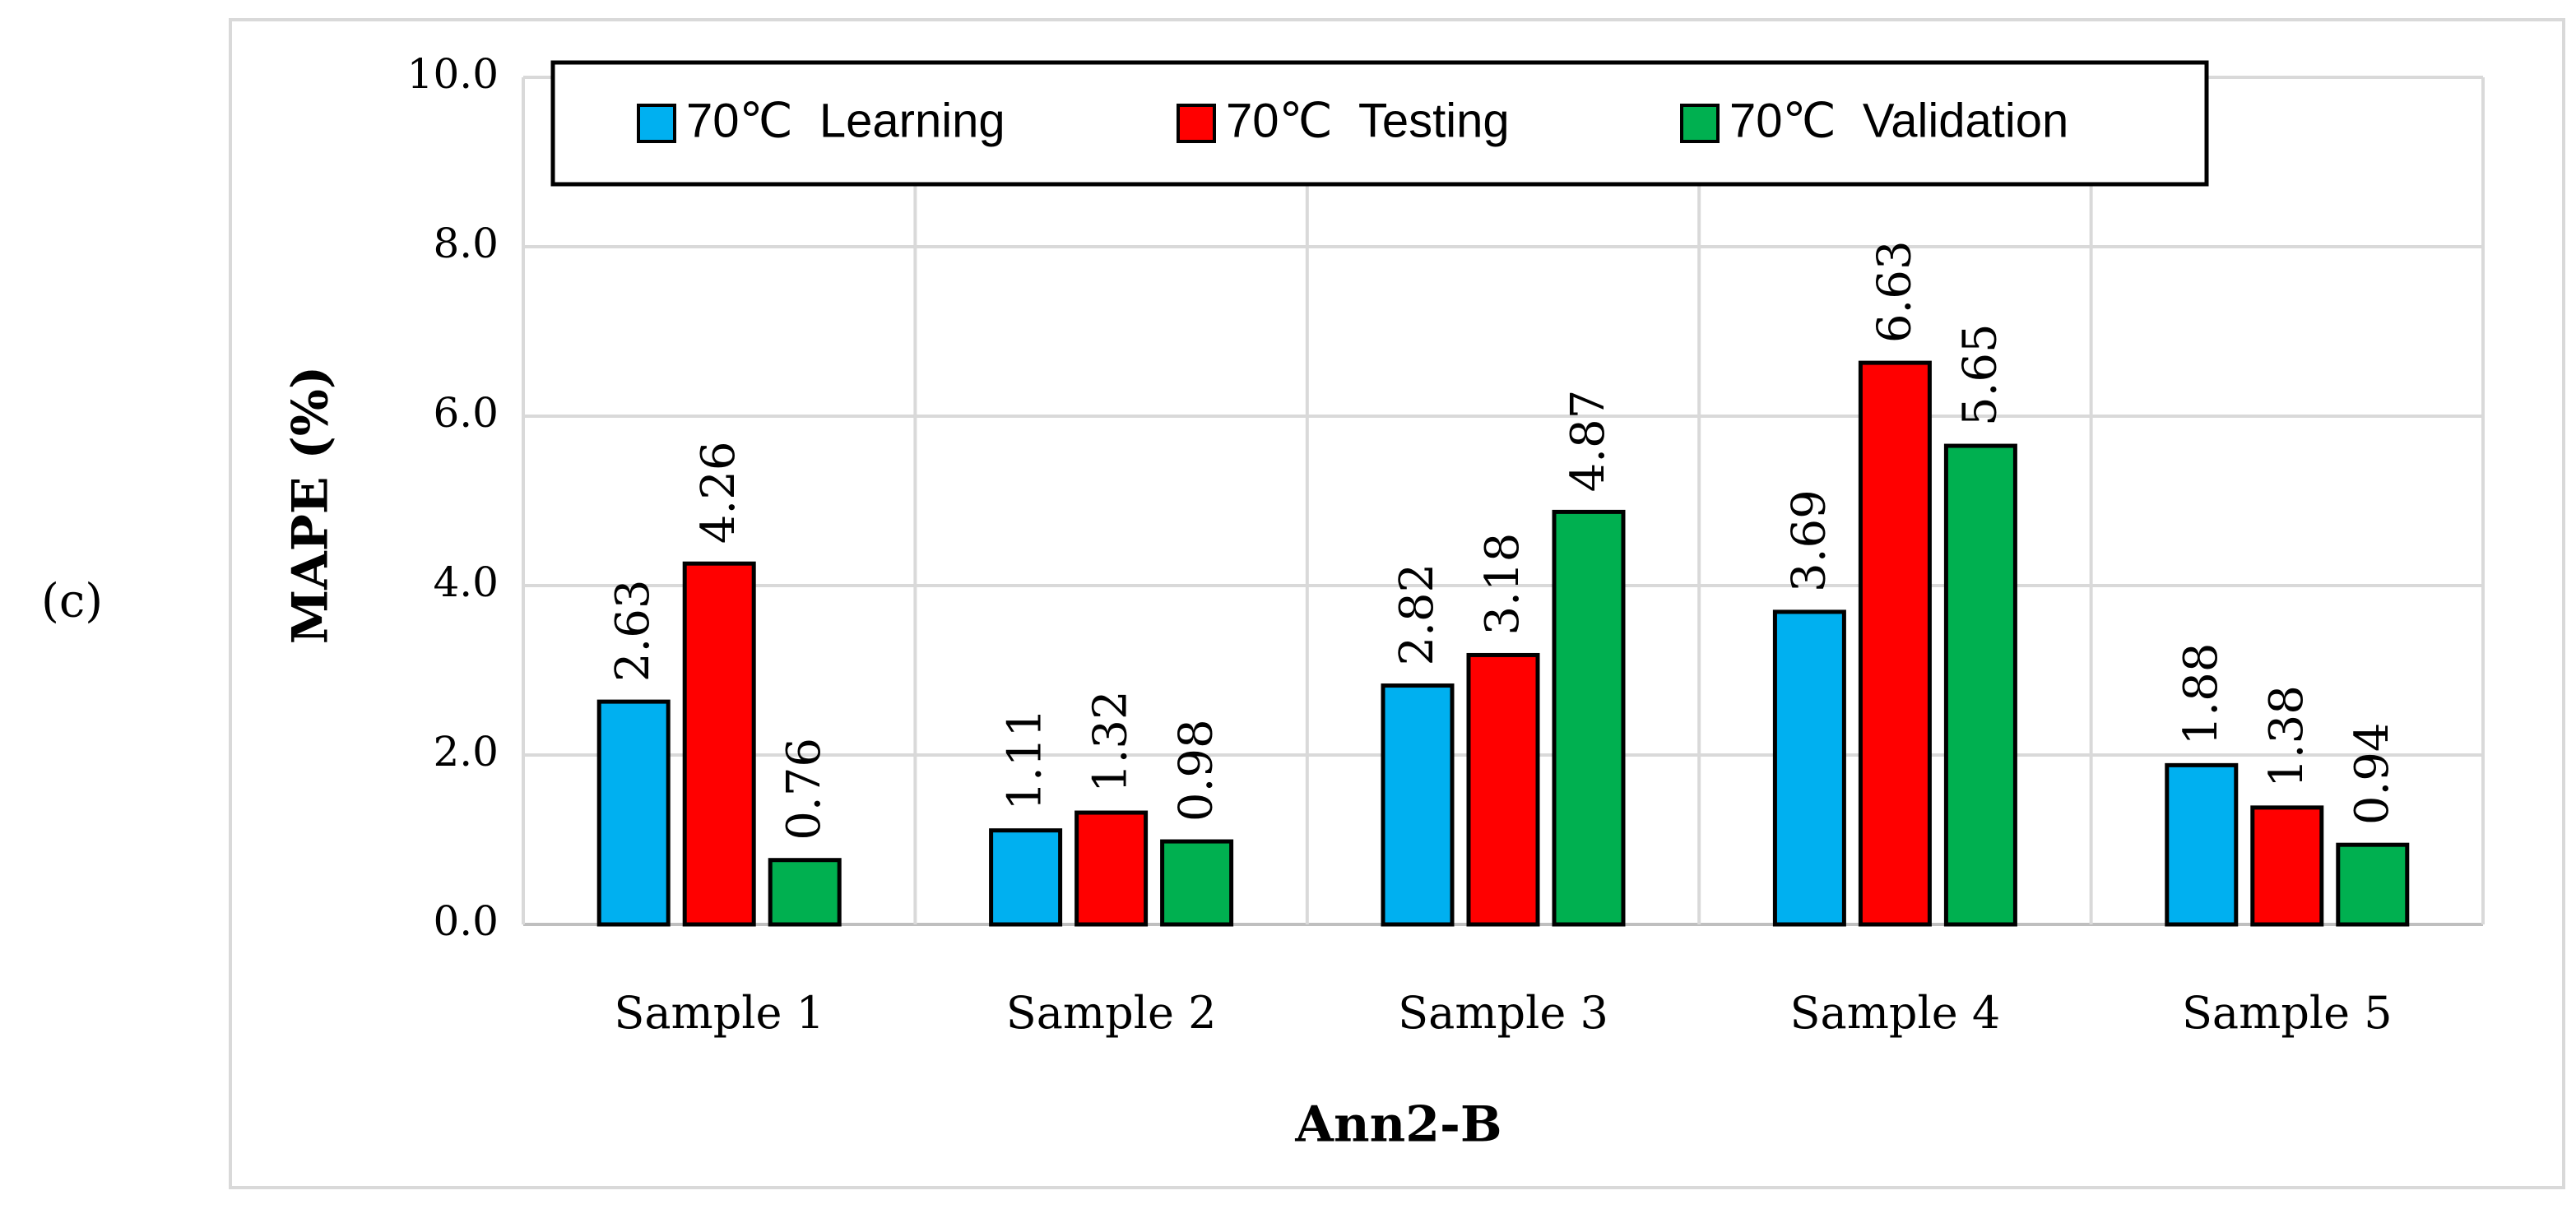 Image resolution: width=2576 pixels, height=1209 pixels. What do you see at coordinates (718, 493) in the screenshot?
I see `data-label: 4.26` at bounding box center [718, 493].